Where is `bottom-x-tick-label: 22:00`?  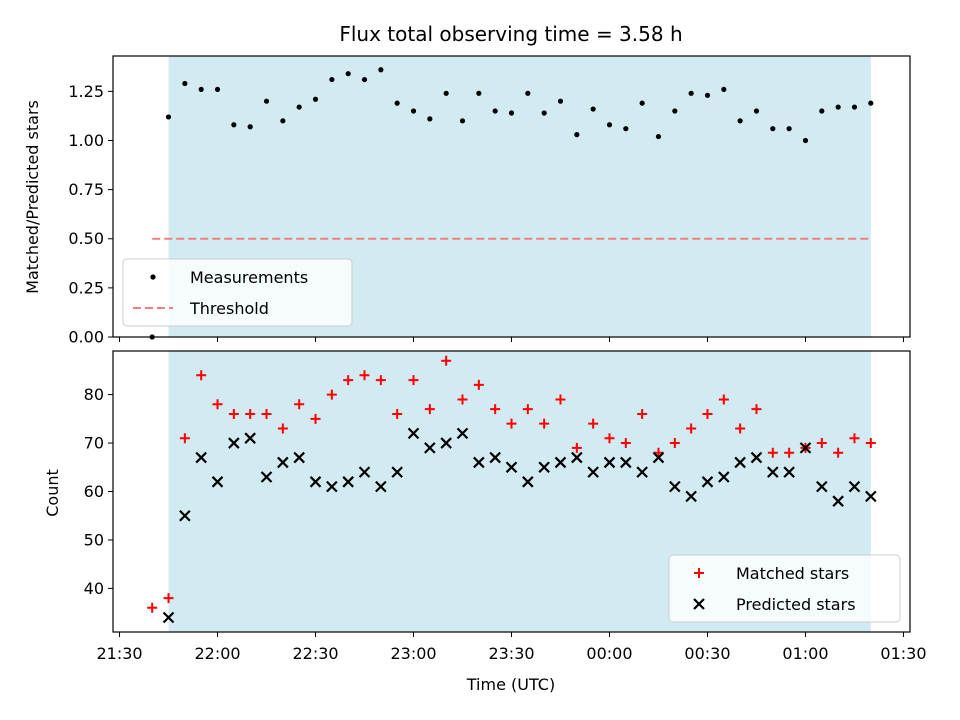
bottom-x-tick-label: 22:00 is located at coordinates (217, 653).